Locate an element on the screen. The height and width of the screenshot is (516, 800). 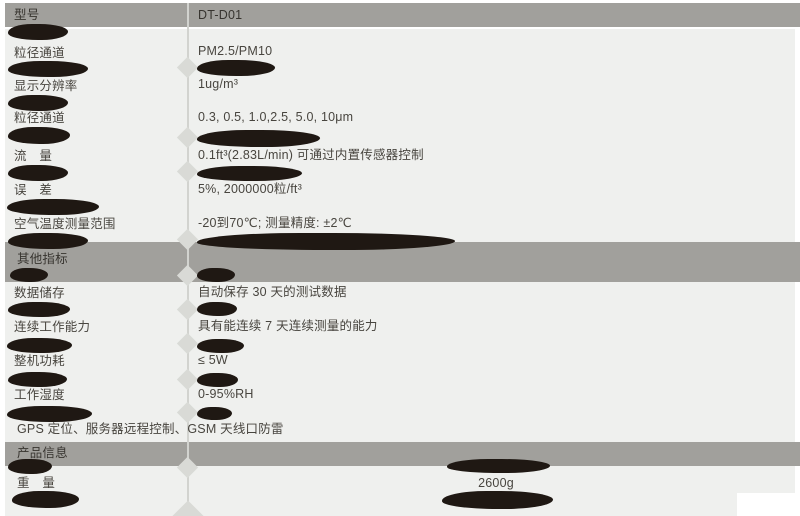
section-other-band is located at coordinates (402, 262).